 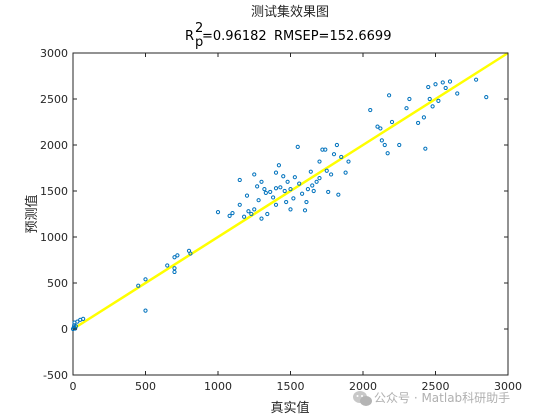 I want to click on chart-subtitle: R 2 p =0.96182 RMSEP=152.6699, so click(x=288, y=35).